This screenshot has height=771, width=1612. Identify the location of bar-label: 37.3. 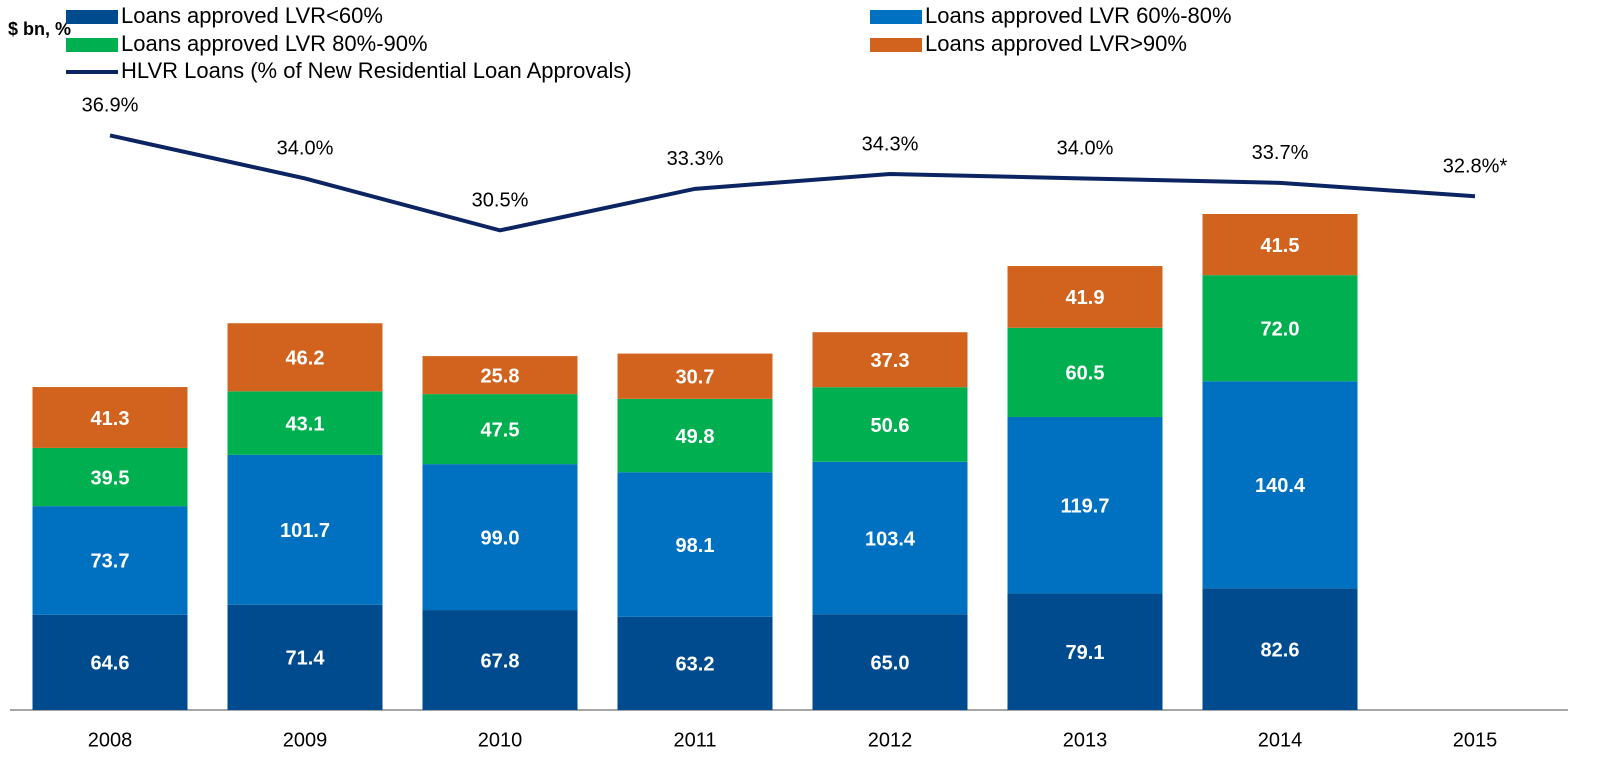
(890, 361).